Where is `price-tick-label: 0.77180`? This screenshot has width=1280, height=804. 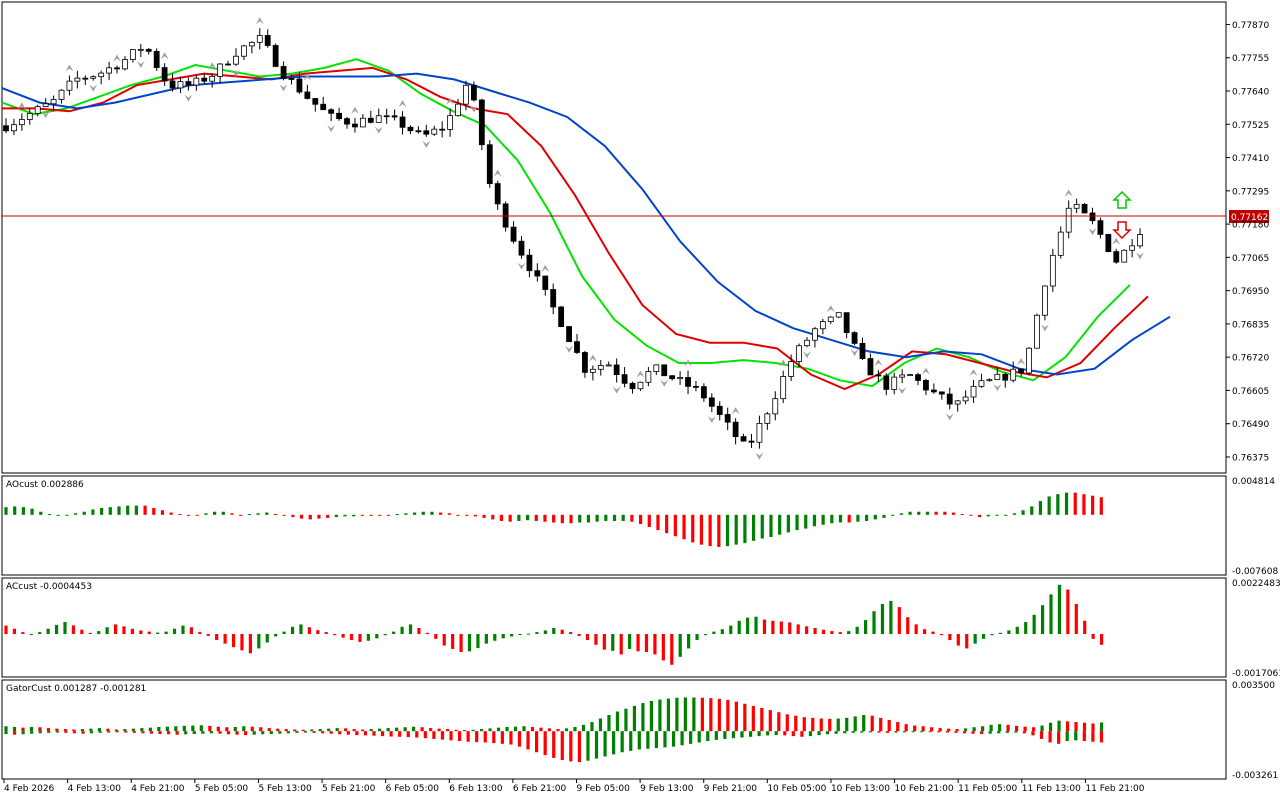
price-tick-label: 0.77180 is located at coordinates (1250, 226).